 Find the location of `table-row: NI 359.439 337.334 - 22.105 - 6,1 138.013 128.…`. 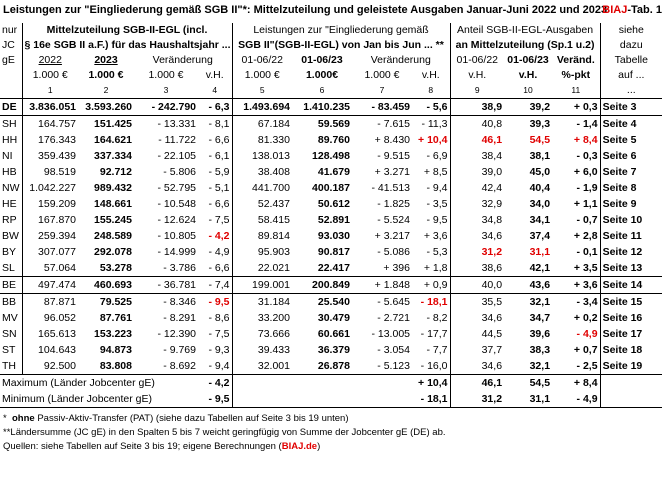

table-row: NI 359.439 337.334 - 22.105 - 6,1 138.013 128.… is located at coordinates (331, 156).